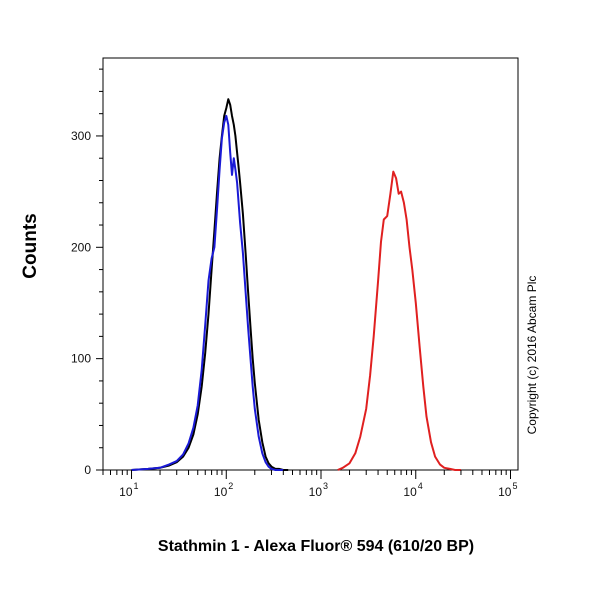 This screenshot has height=600, width=600. I want to click on x-tick-exponent: 3, so click(325, 486).